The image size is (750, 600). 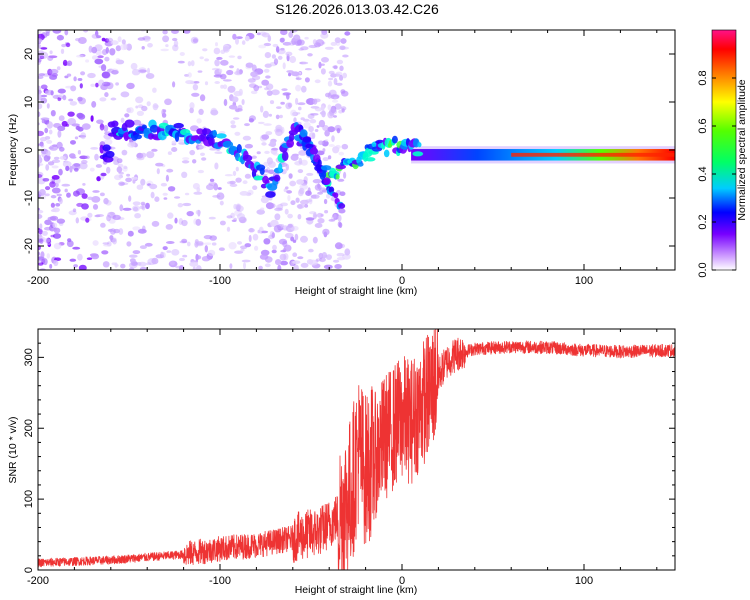 What do you see at coordinates (703, 77) in the screenshot?
I see `colorbar-tick-label: 0.8` at bounding box center [703, 77].